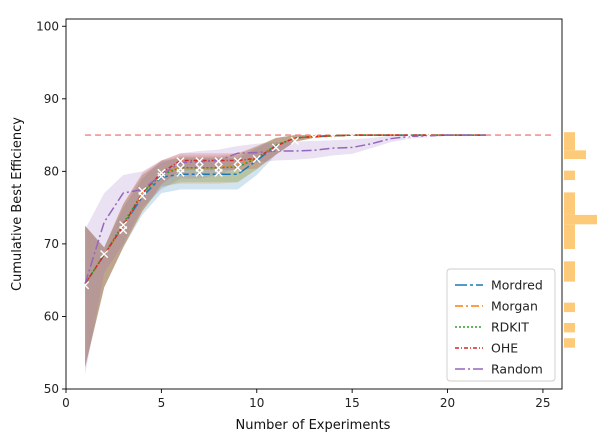 The width and height of the screenshot is (606, 442). I want to click on legend-label-rdkit: RDKIT, so click(510, 327).